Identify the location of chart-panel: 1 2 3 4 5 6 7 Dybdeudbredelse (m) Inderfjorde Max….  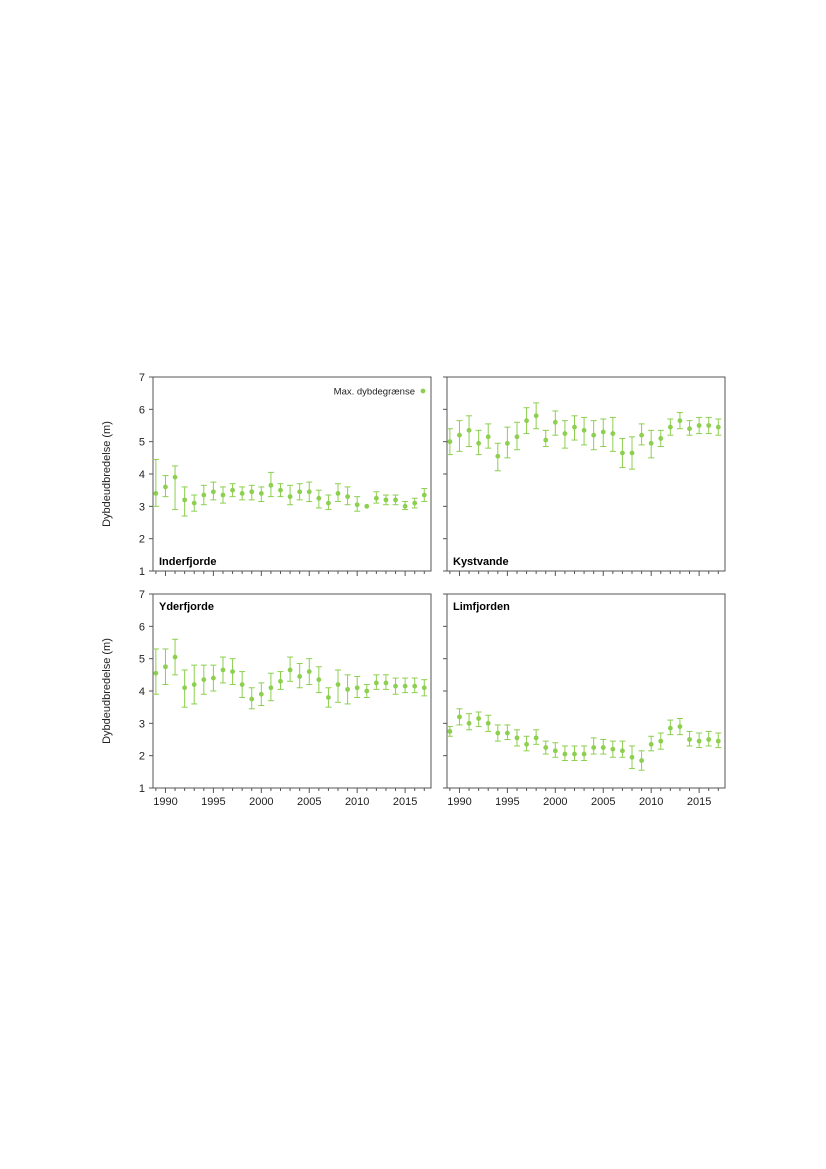
(266, 475).